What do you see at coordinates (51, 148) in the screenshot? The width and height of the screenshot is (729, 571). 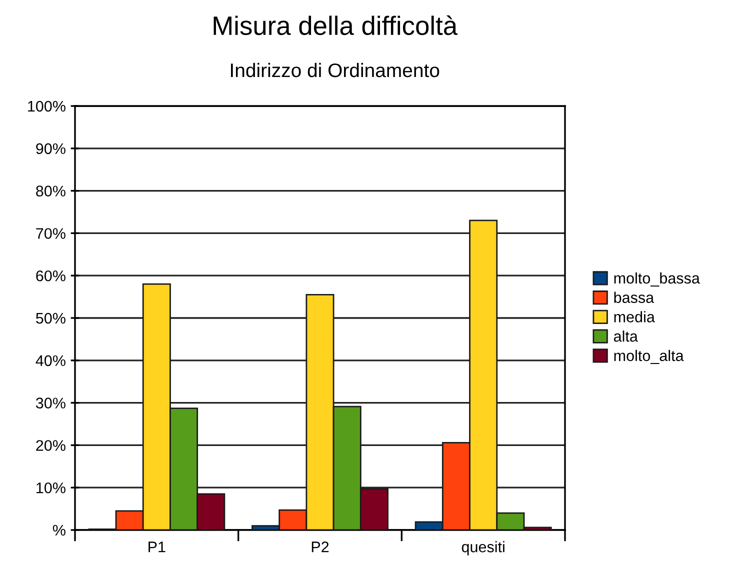 I see `y-tick-label: 90%` at bounding box center [51, 148].